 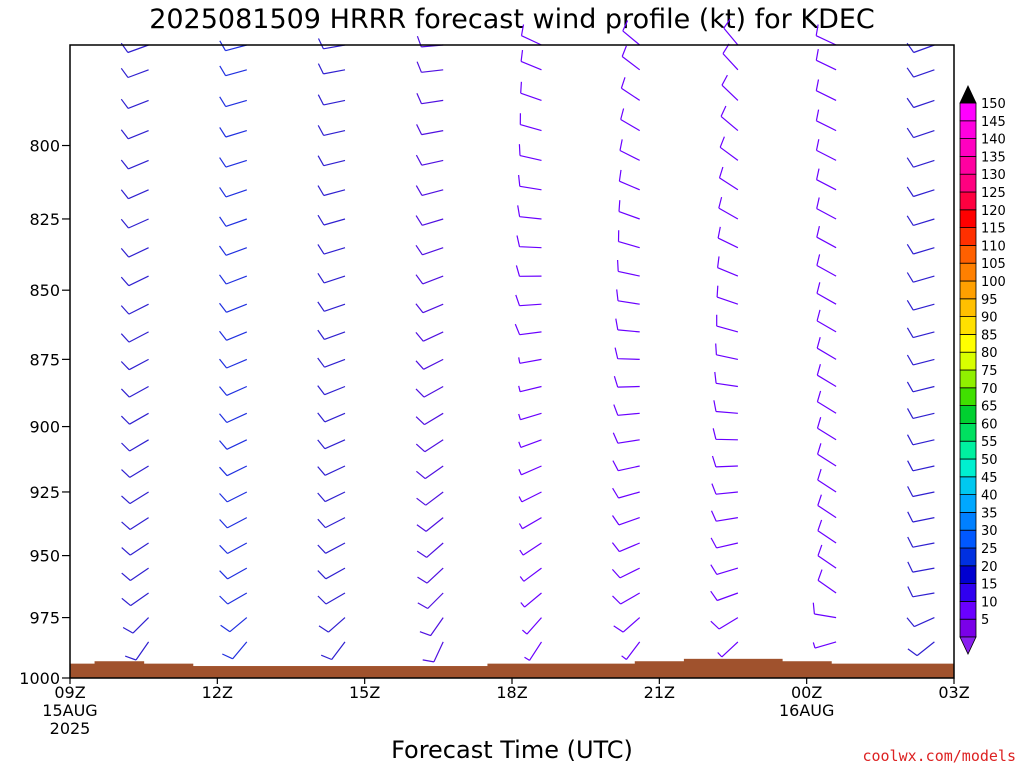 What do you see at coordinates (69, 692) in the screenshot?
I see `x-tick-label: 09Z` at bounding box center [69, 692].